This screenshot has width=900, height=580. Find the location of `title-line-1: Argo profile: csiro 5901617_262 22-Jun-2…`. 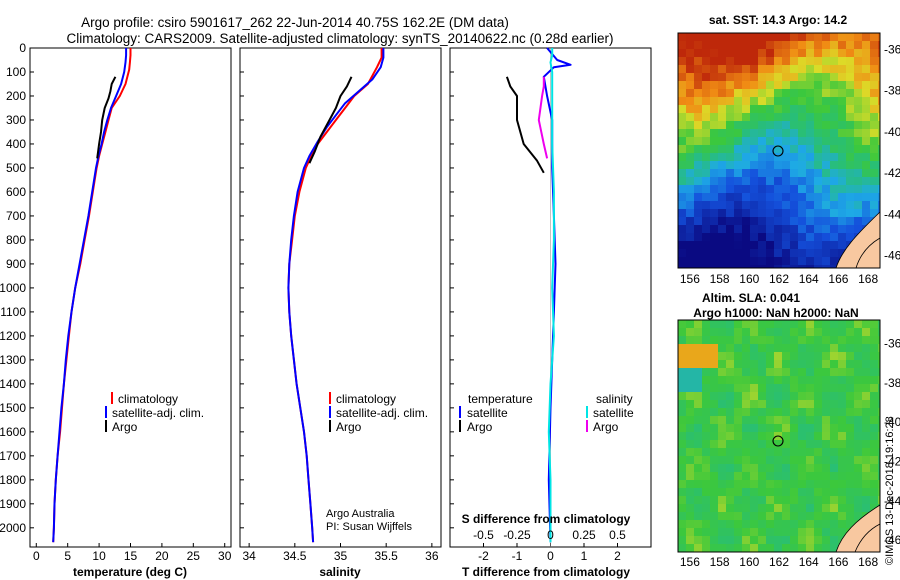

title-line-1: Argo profile: csiro 5901617_262 22-Jun-2… is located at coordinates (295, 22).